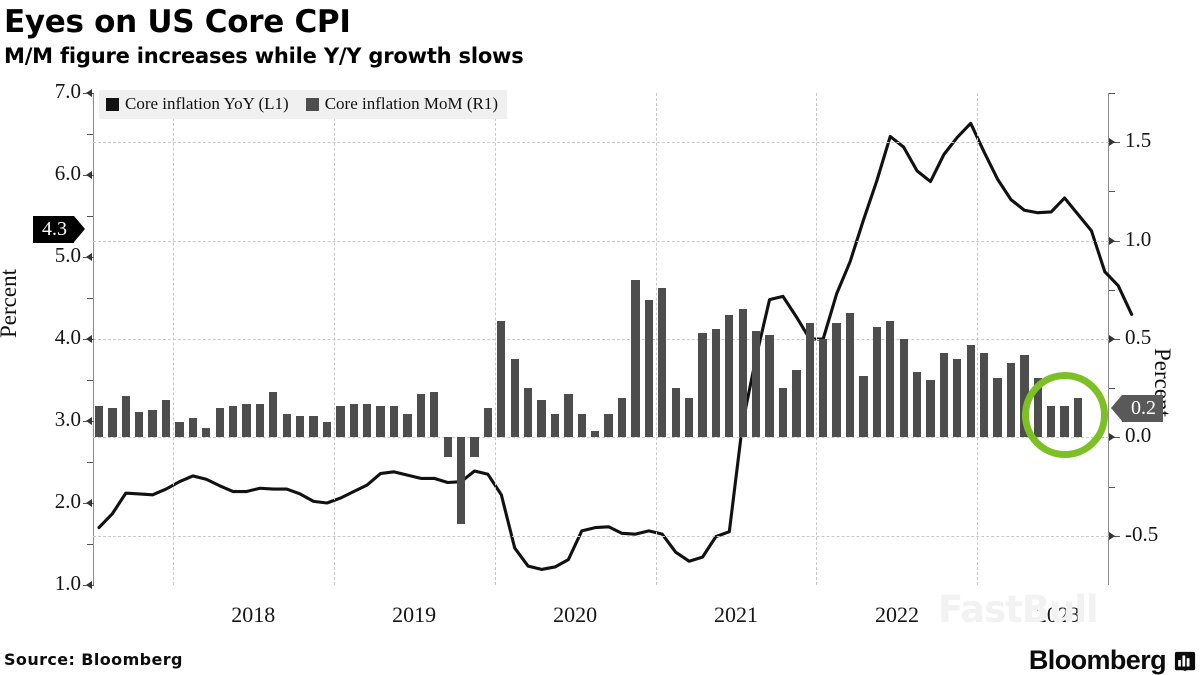  Describe the element at coordinates (312, 104) in the screenshot. I see `legend-swatch-mom-icon` at that location.